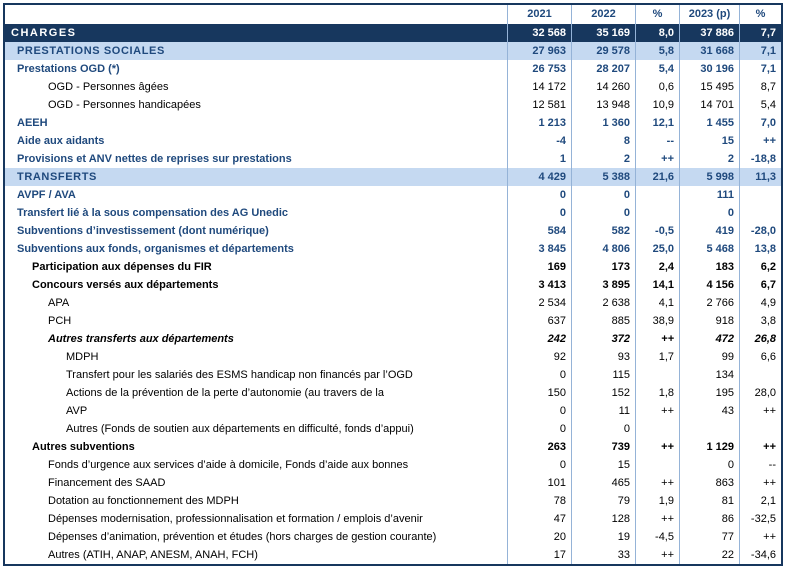 The width and height of the screenshot is (786, 569). I want to click on cell-value: 195, so click(709, 393).